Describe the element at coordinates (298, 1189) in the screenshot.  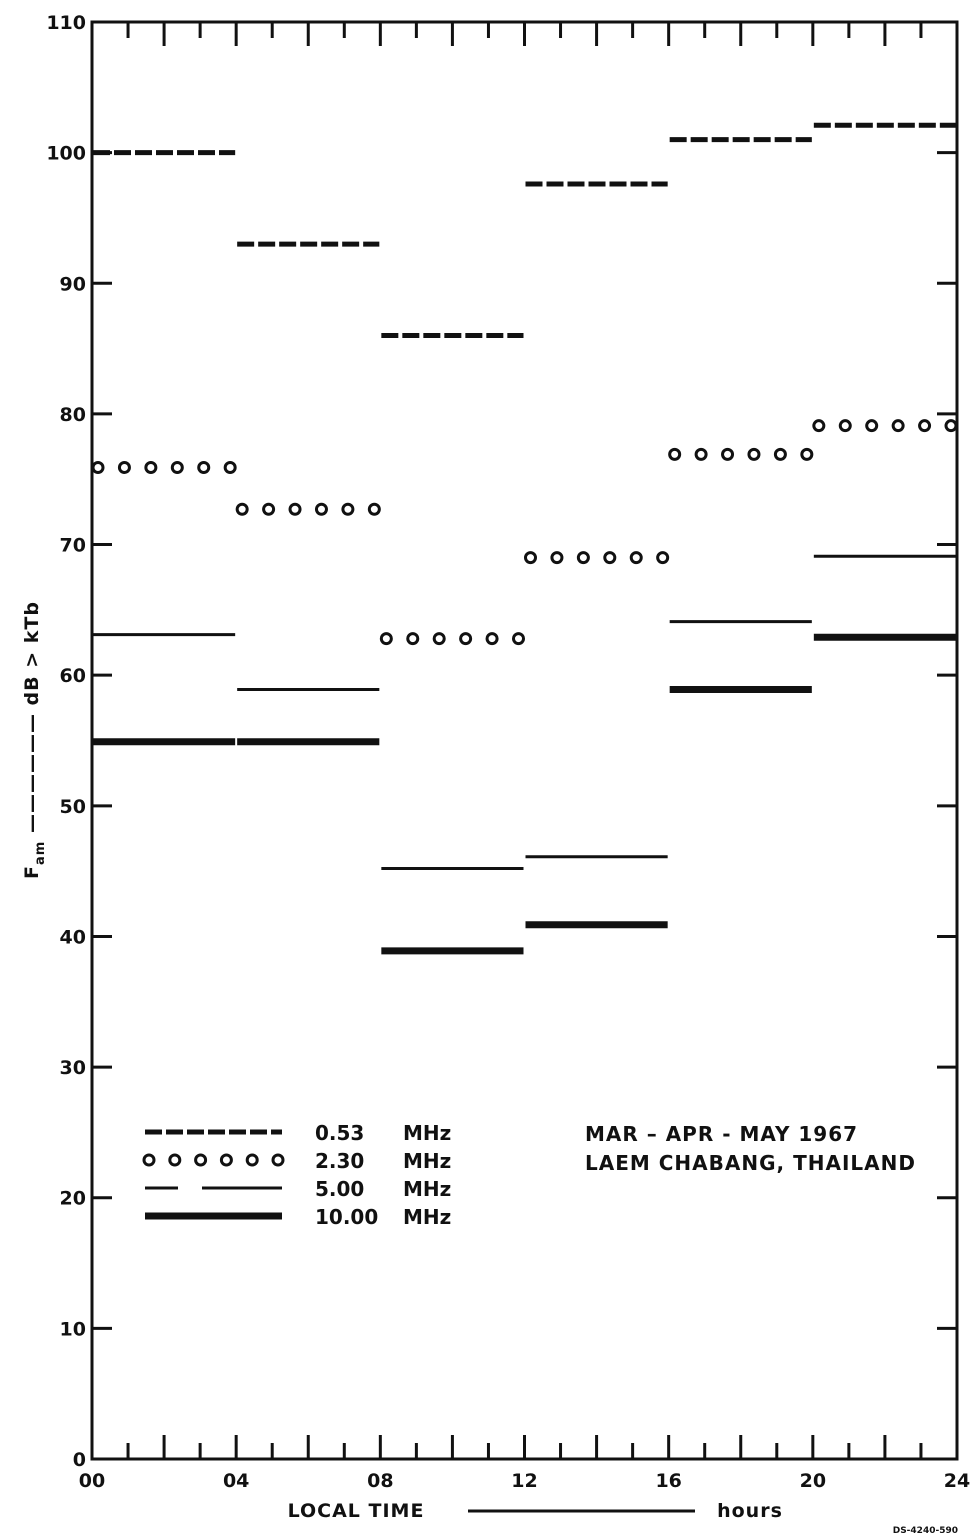
I see `legend-entry: 5.00 MHz` at that location.